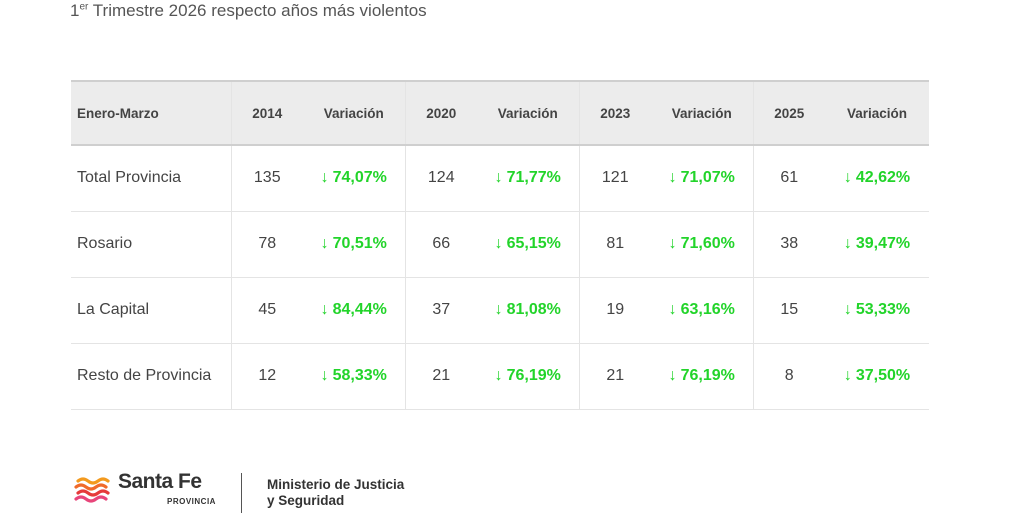 The height and width of the screenshot is (528, 1024). I want to click on variation-cell: ↓ 39,47%, so click(877, 244).